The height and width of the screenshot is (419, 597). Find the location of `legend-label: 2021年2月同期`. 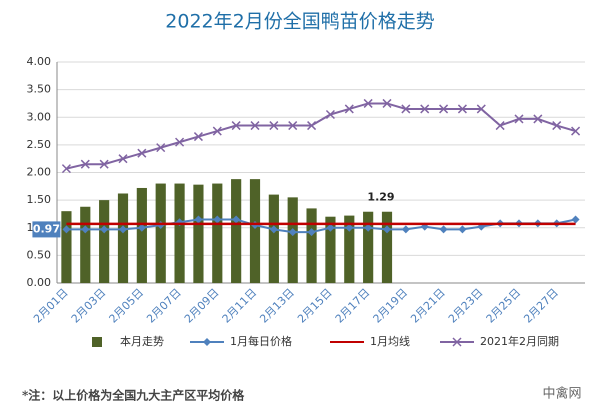

legend-label: 2021年2月同期 is located at coordinates (519, 341).